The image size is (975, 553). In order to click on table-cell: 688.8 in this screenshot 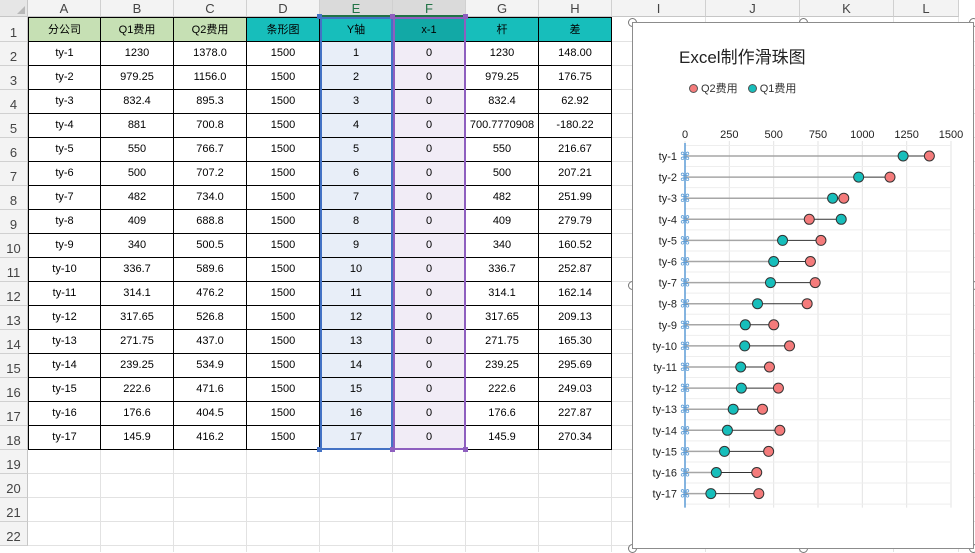, I will do `click(210, 222)`.